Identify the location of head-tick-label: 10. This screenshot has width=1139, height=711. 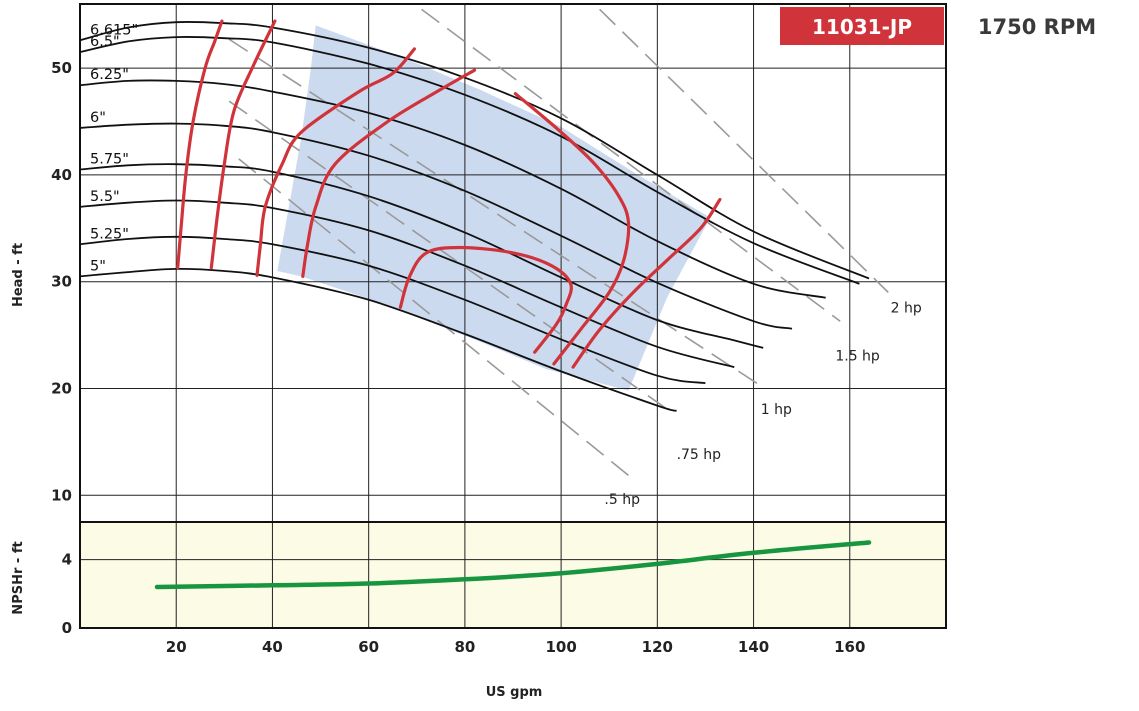
(61, 495).